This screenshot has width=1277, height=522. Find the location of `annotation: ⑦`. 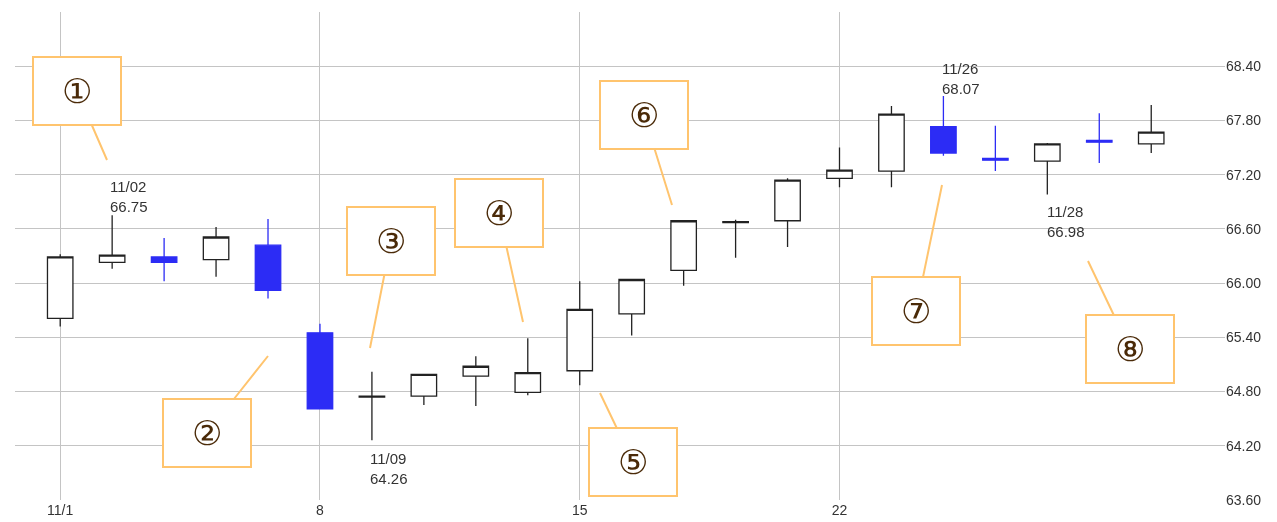

annotation: ⑦ is located at coordinates (916, 311).